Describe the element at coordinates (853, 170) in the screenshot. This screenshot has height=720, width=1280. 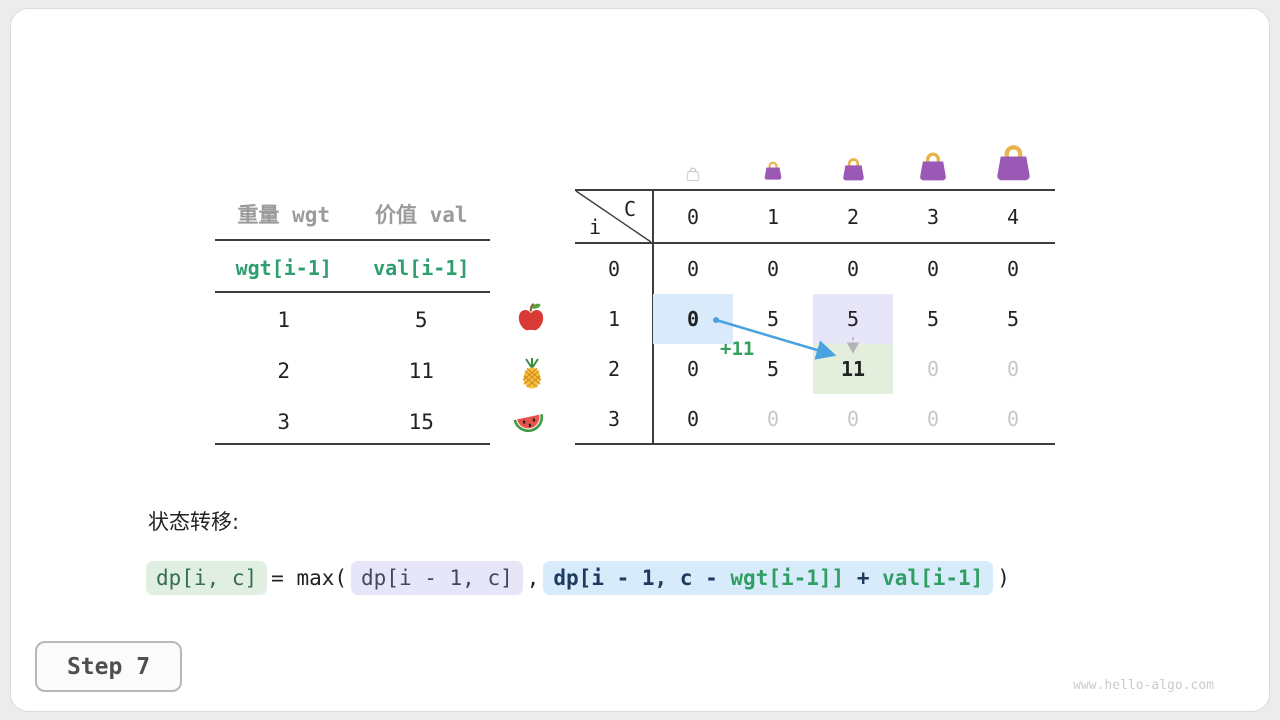
I see `bag-medium-icon` at that location.